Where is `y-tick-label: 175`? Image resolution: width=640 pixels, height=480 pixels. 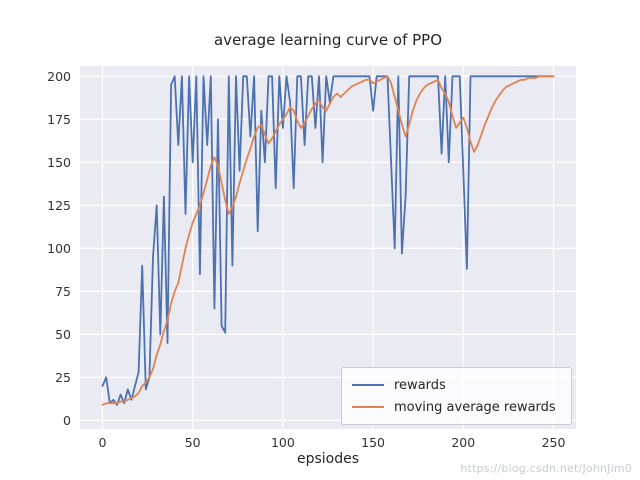
y-tick-label: 175 is located at coordinates (59, 119).